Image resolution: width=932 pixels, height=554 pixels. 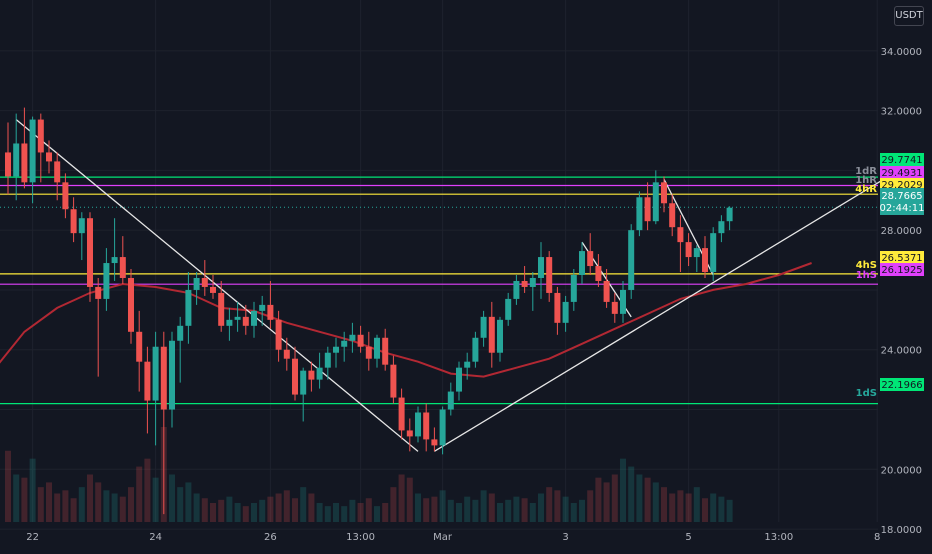 What do you see at coordinates (901, 196) in the screenshot?
I see `current-price-label: 28.7665` at bounding box center [901, 196].